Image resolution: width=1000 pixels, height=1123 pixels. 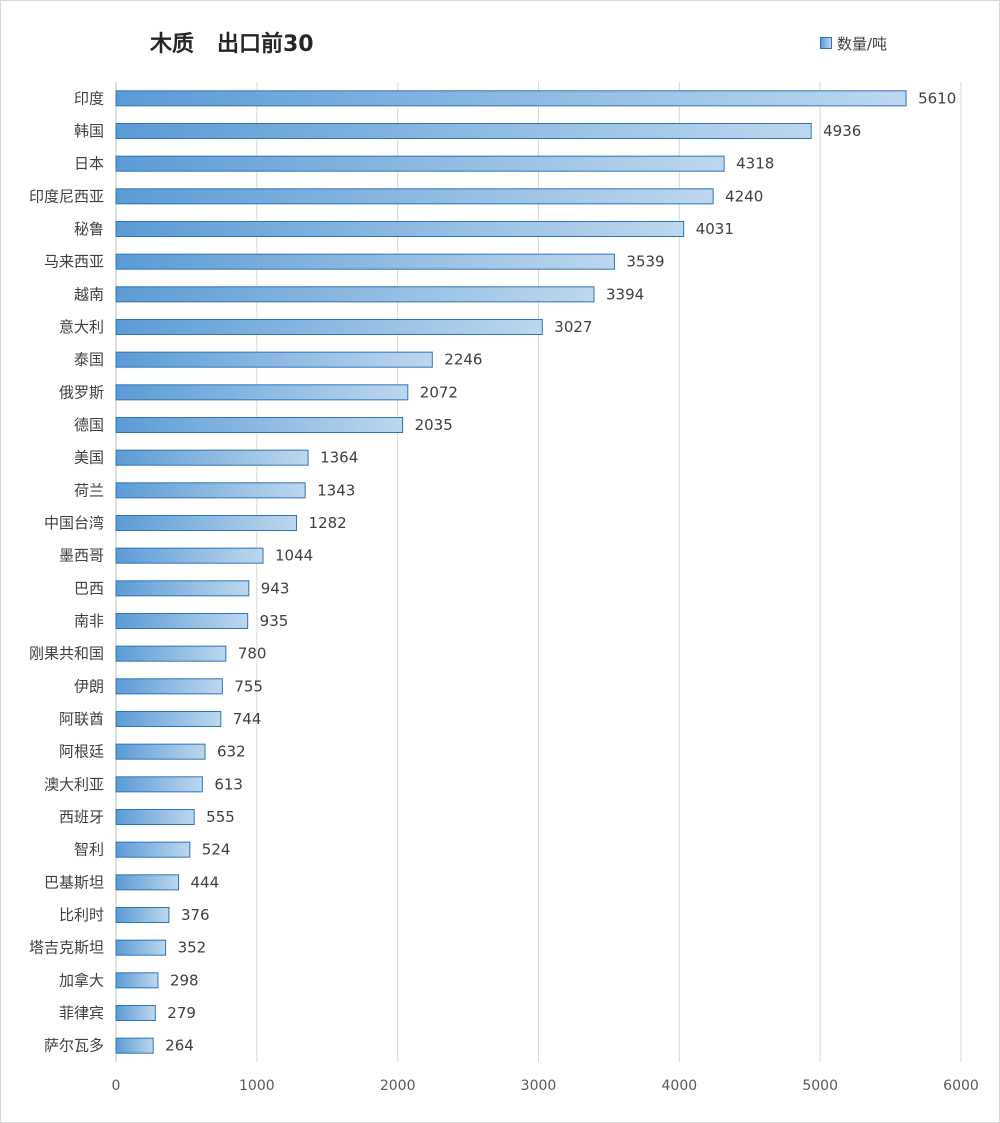 I want to click on data-label: 5610, so click(x=937, y=98).